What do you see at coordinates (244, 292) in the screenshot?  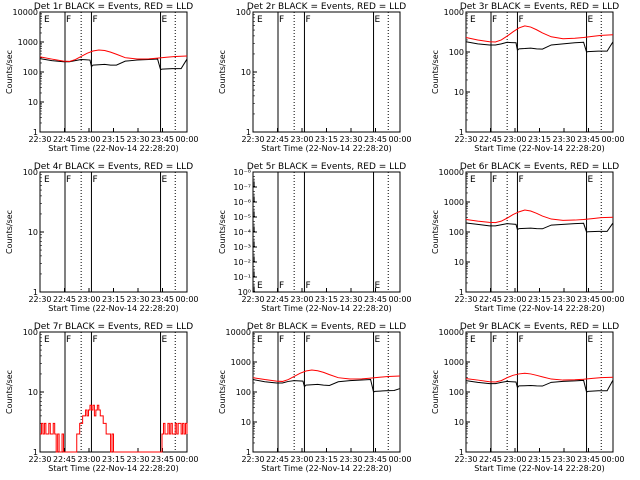 I see `y-tick-label: 10⁰` at bounding box center [244, 292].